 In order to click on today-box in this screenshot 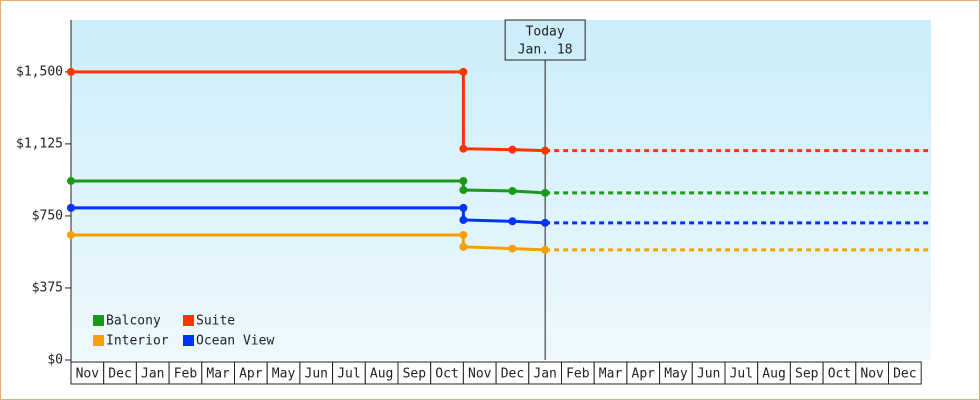, I will do `click(545, 40)`.